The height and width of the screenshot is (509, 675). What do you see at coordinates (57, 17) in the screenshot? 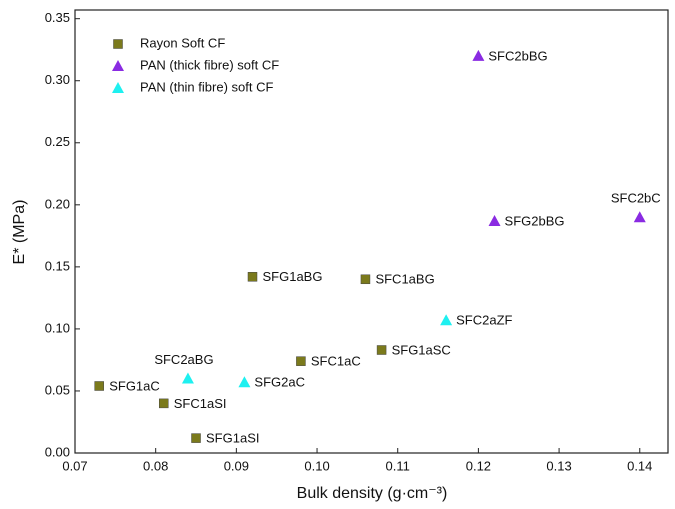
I see `y-tick-label: 0.35` at bounding box center [57, 17].